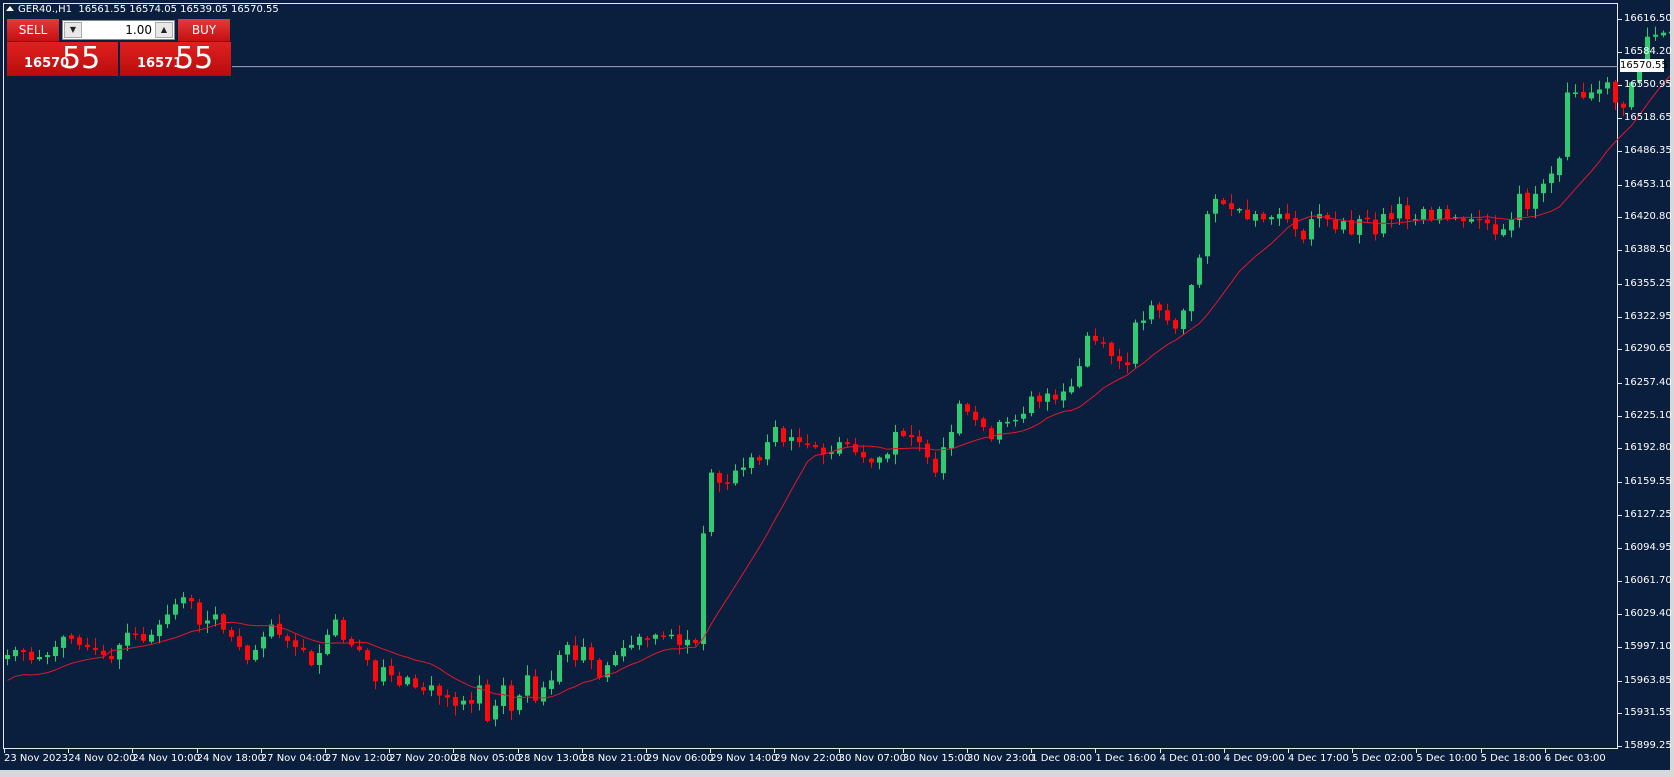  What do you see at coordinates (73, 30) in the screenshot?
I see `lot-decrease-arrow-icon: ▼` at bounding box center [73, 30].